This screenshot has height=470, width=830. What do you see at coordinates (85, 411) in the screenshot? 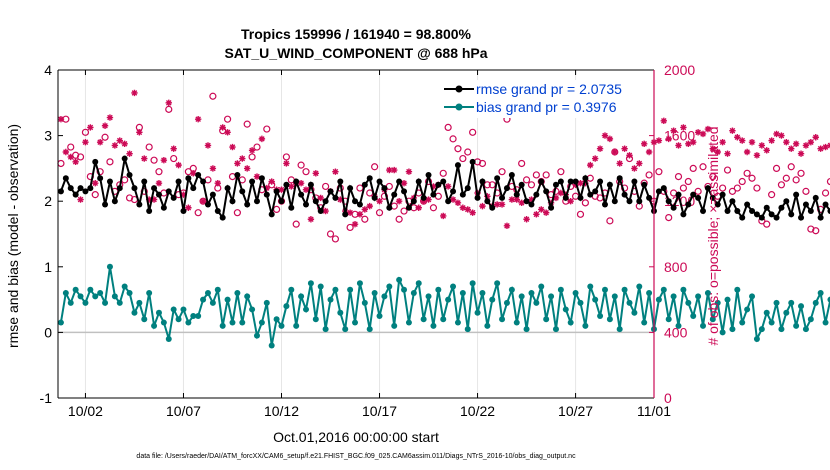
I see `x-tick-label: 10/02` at bounding box center [85, 411].